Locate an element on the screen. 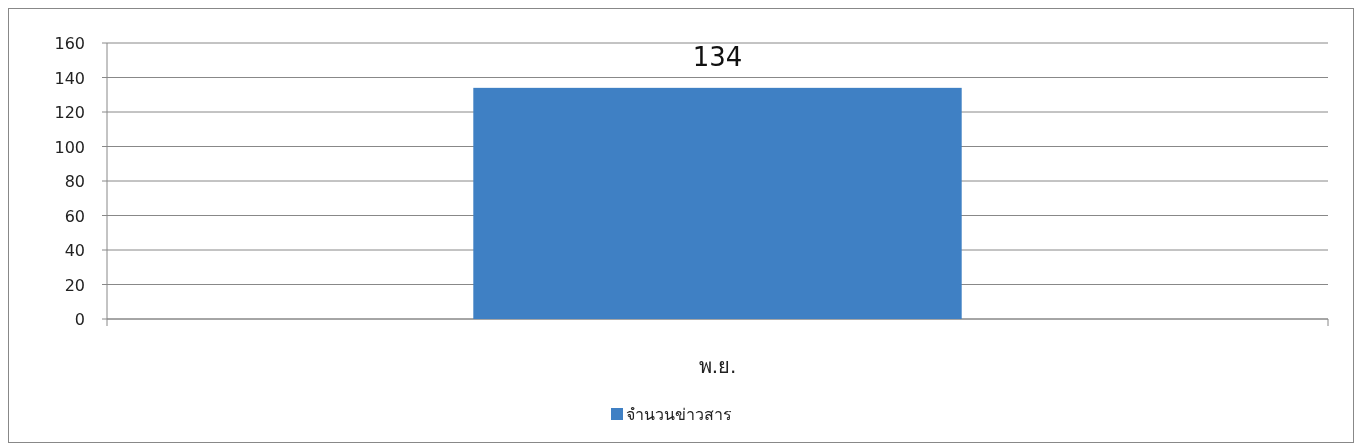  x-tick-label: พ.ย. is located at coordinates (717, 366).